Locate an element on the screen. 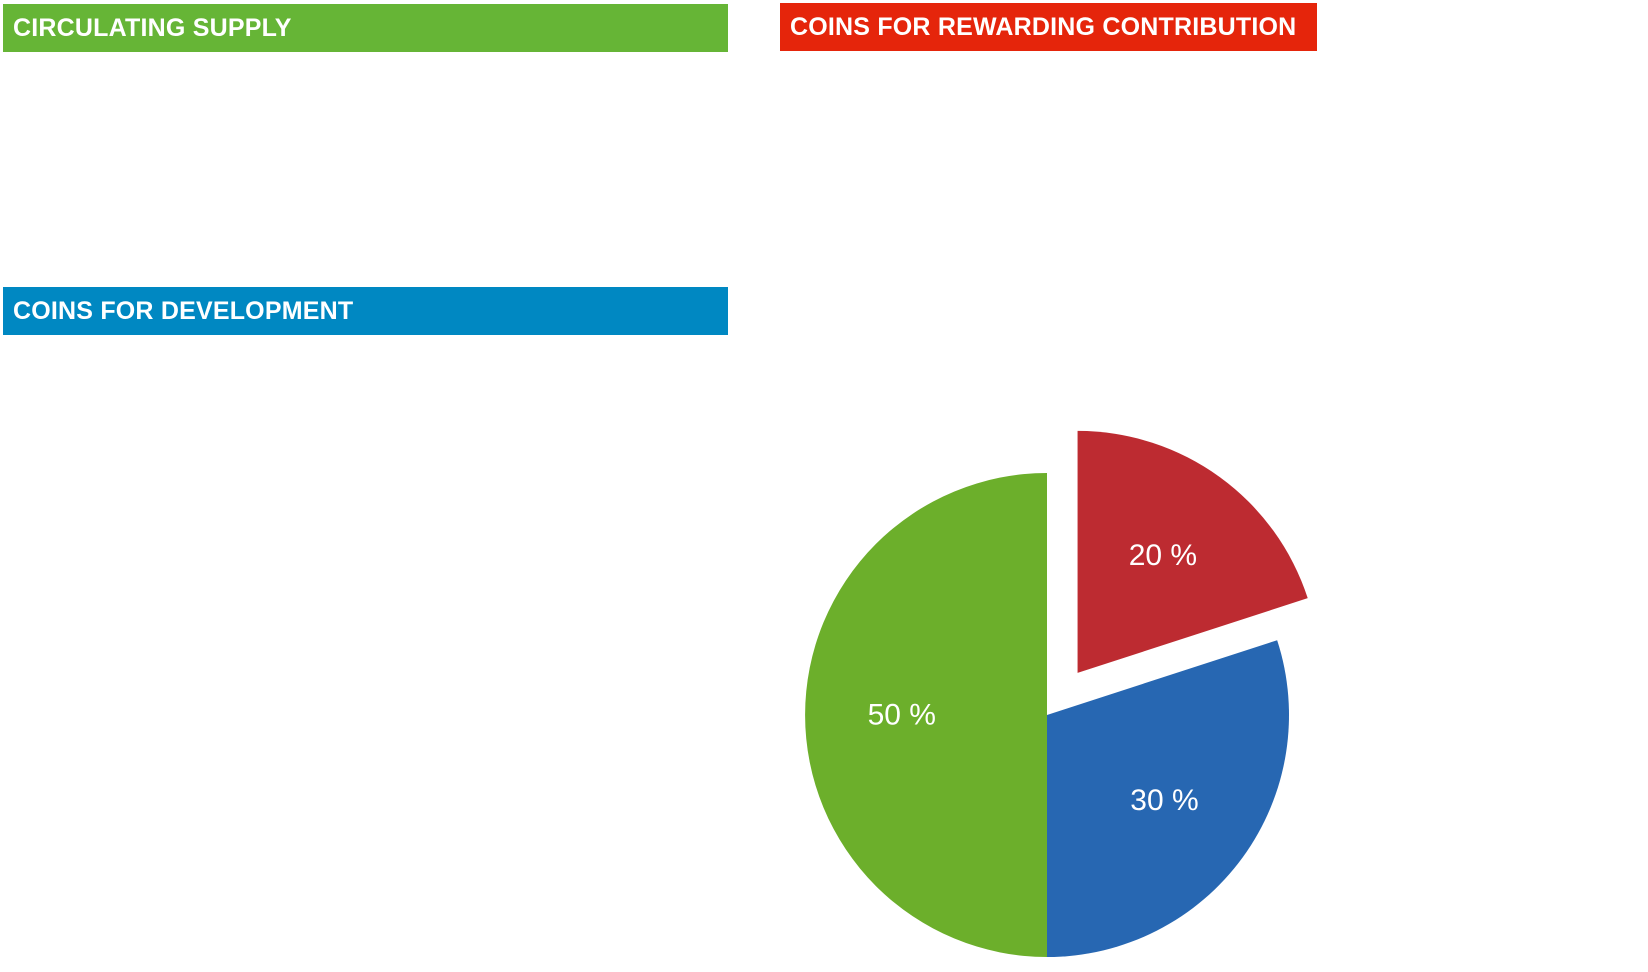 The height and width of the screenshot is (972, 1648). pie-slice-circulating is located at coordinates (926, 715).